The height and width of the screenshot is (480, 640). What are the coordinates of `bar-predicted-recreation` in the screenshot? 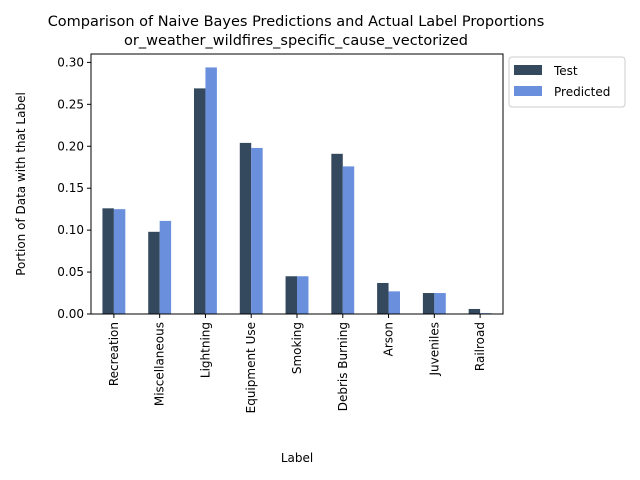 It's located at (119, 261).